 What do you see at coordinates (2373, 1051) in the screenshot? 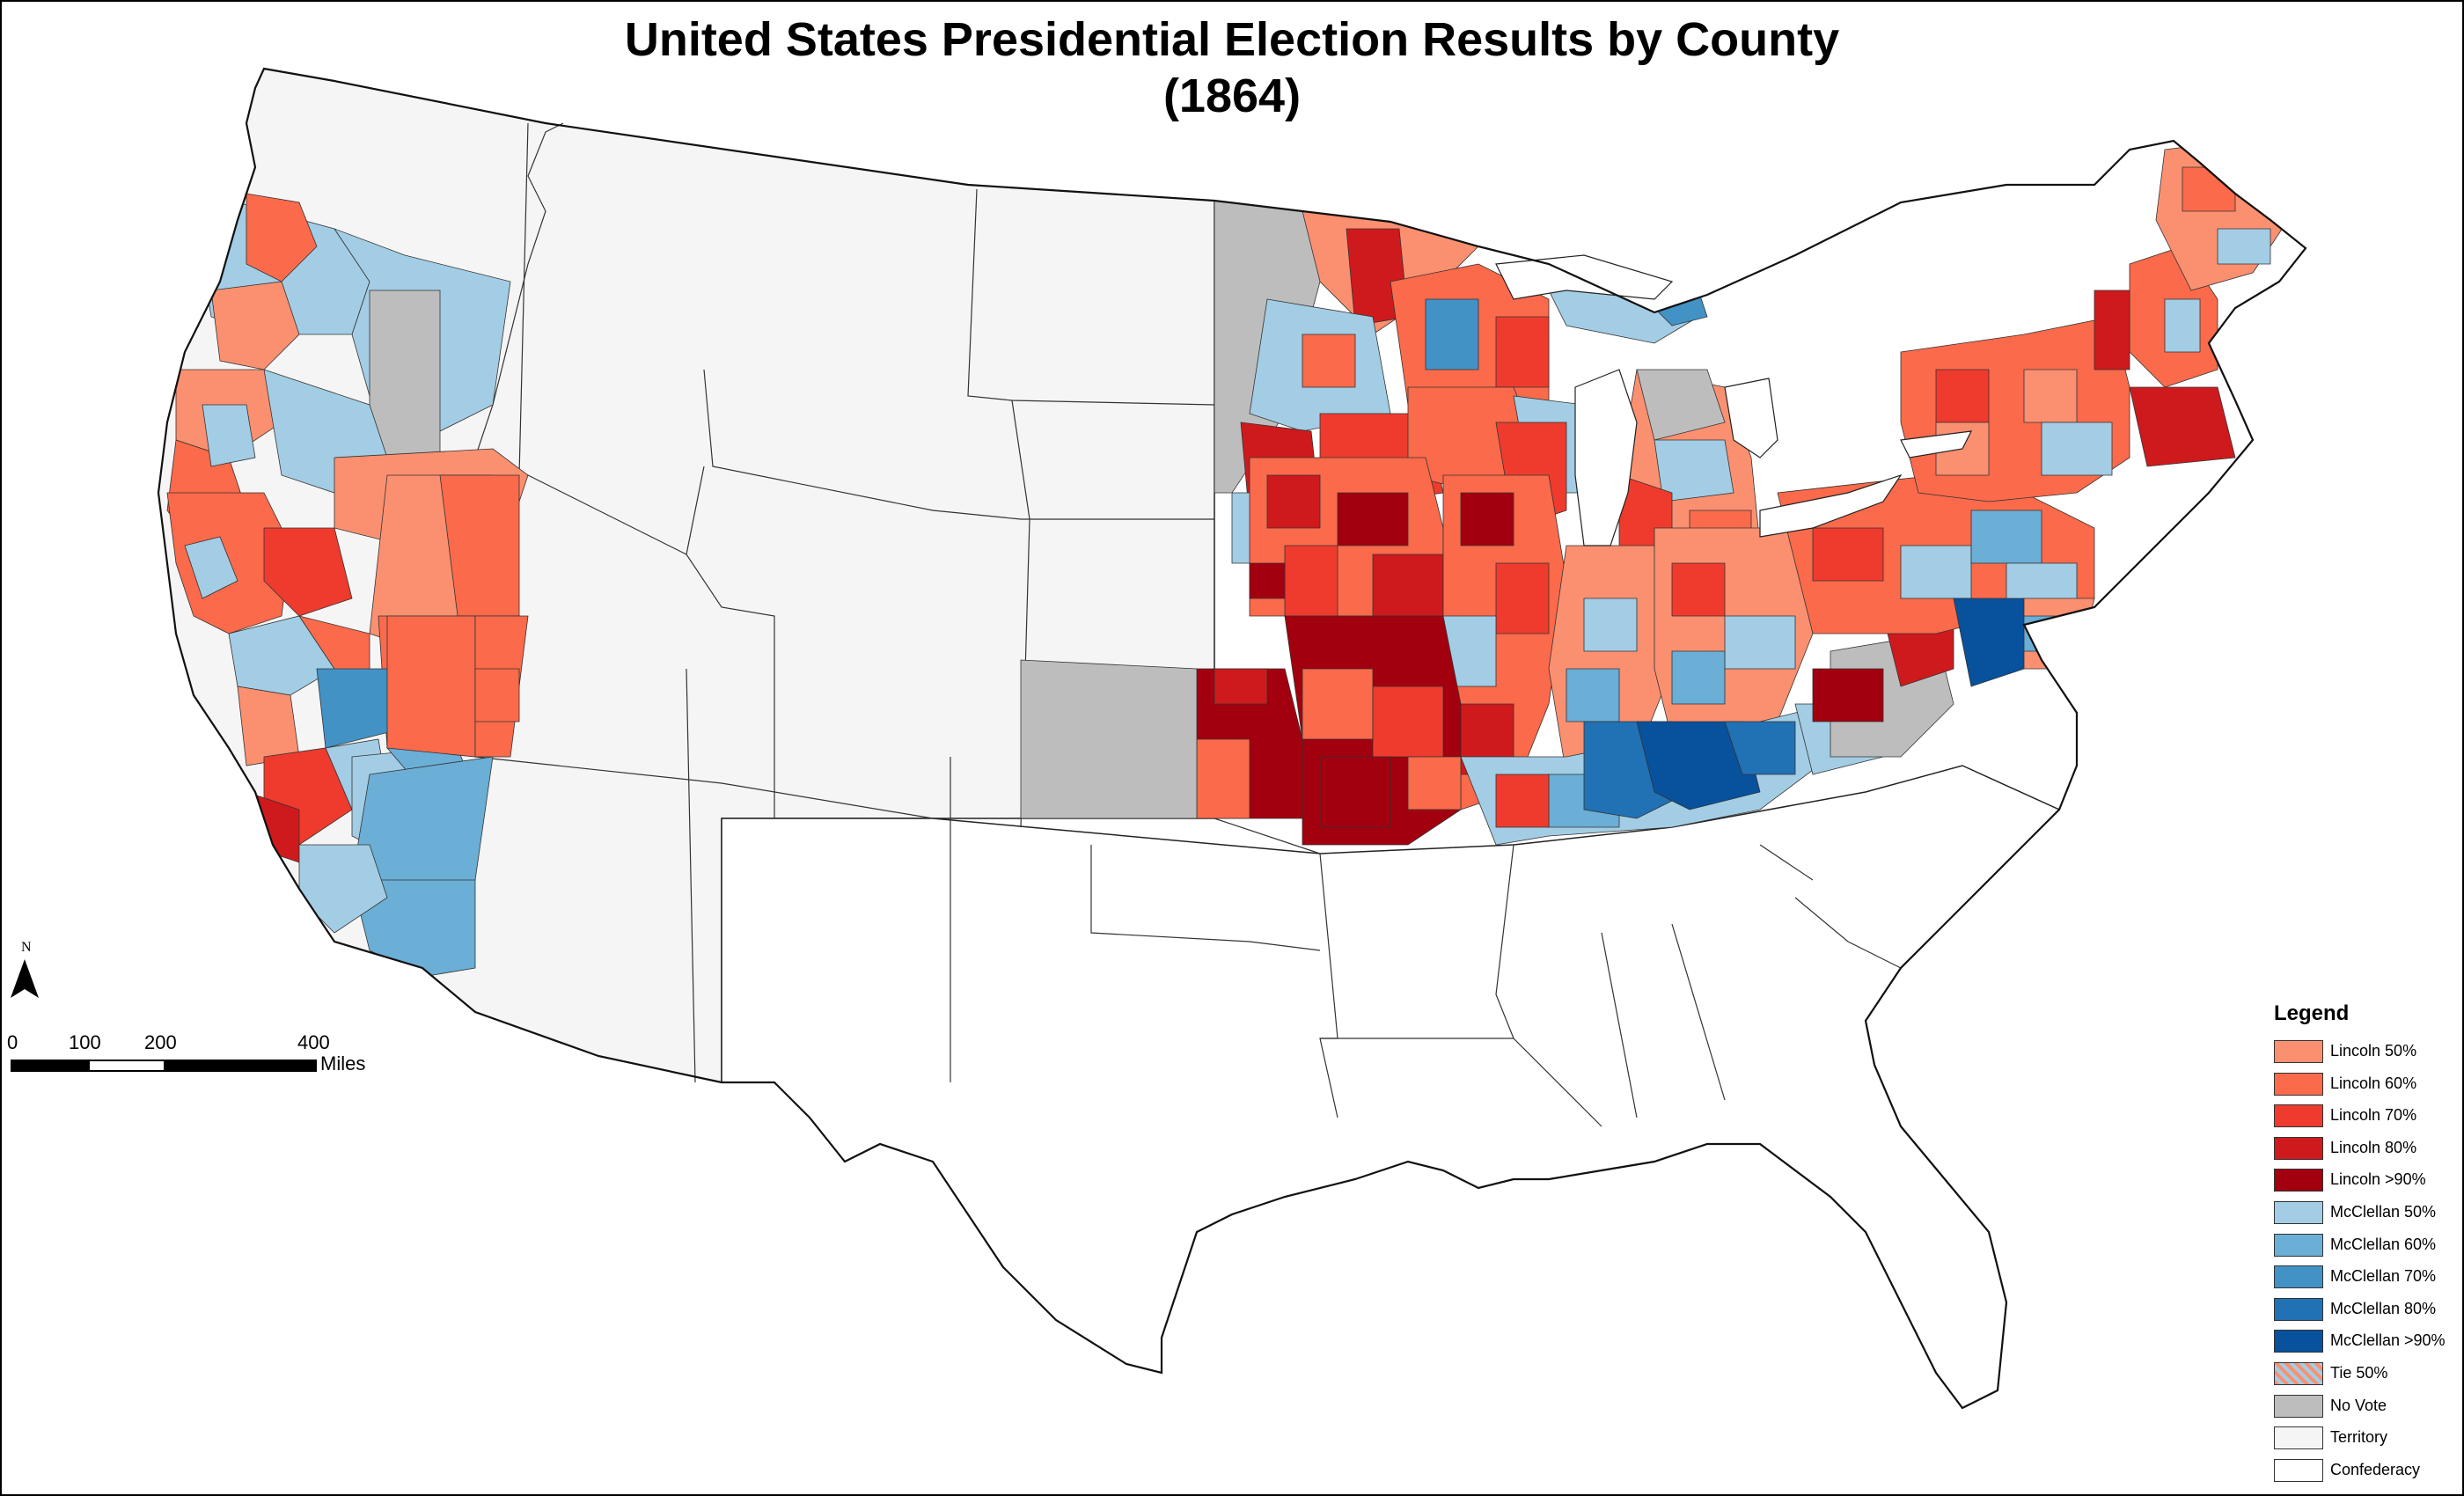
I see `legend-label: Lincoln 50%` at bounding box center [2373, 1051].